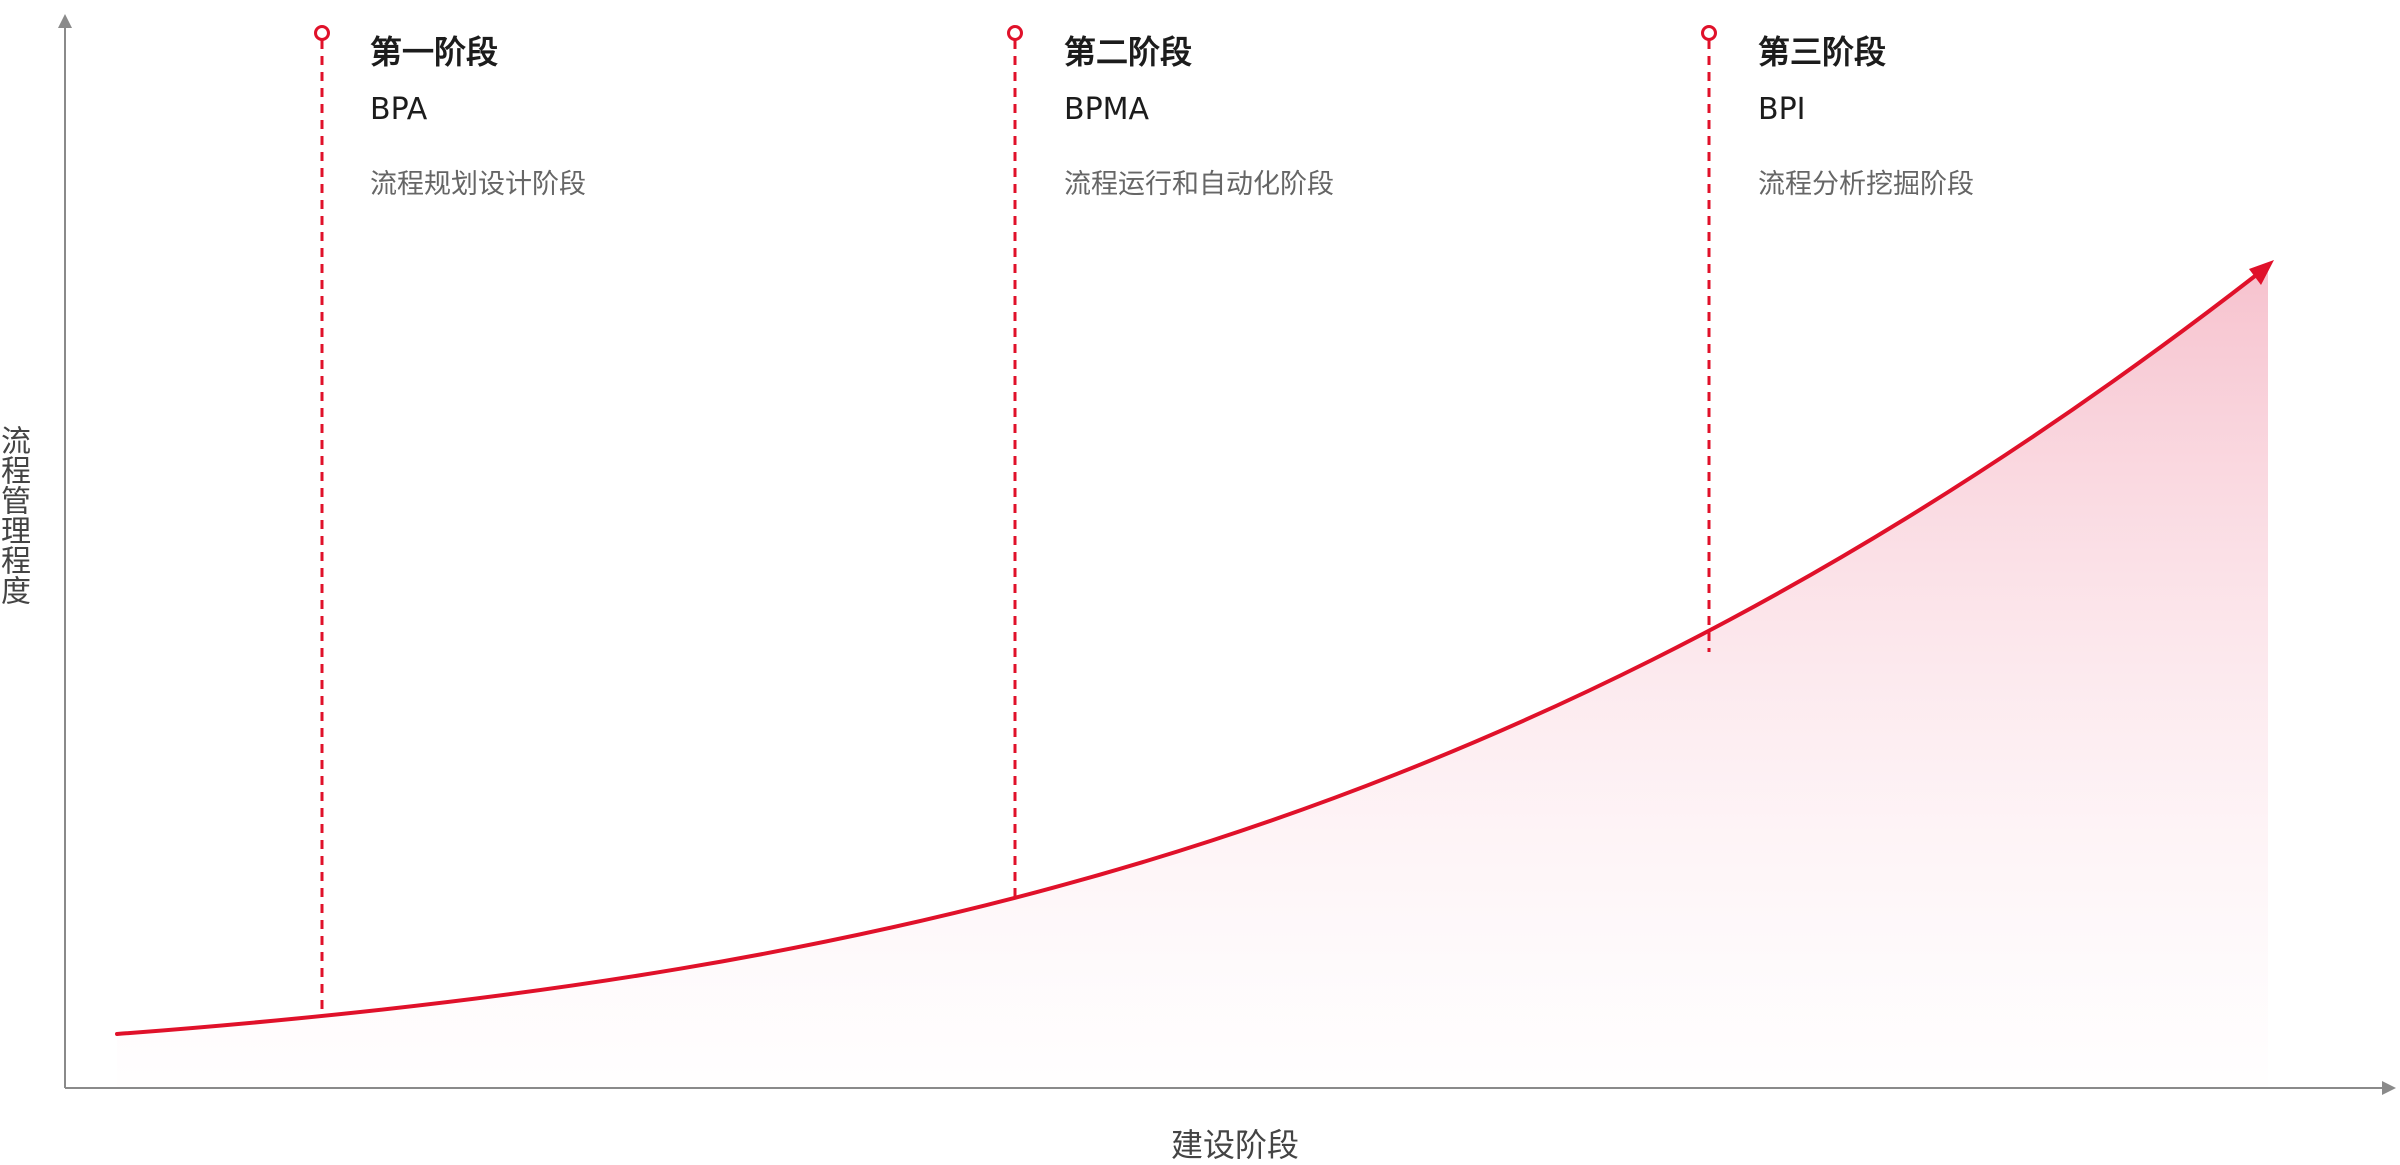  Describe the element at coordinates (1234, 1145) in the screenshot. I see `x-axis-label: 建设阶段` at that location.